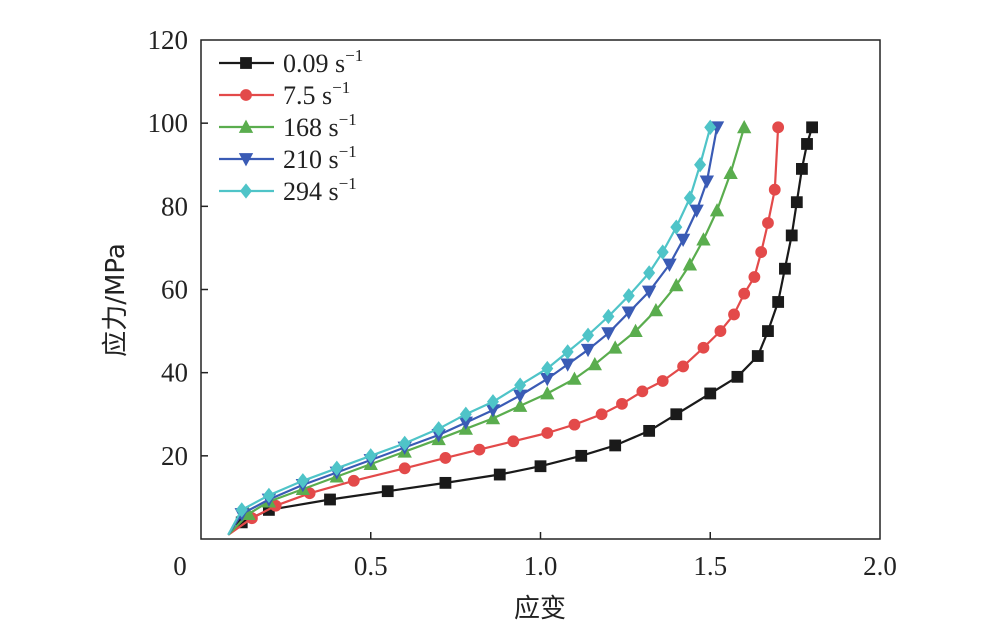 The height and width of the screenshot is (629, 1000). I want to click on legend-label: 294 s−1, so click(320, 190).